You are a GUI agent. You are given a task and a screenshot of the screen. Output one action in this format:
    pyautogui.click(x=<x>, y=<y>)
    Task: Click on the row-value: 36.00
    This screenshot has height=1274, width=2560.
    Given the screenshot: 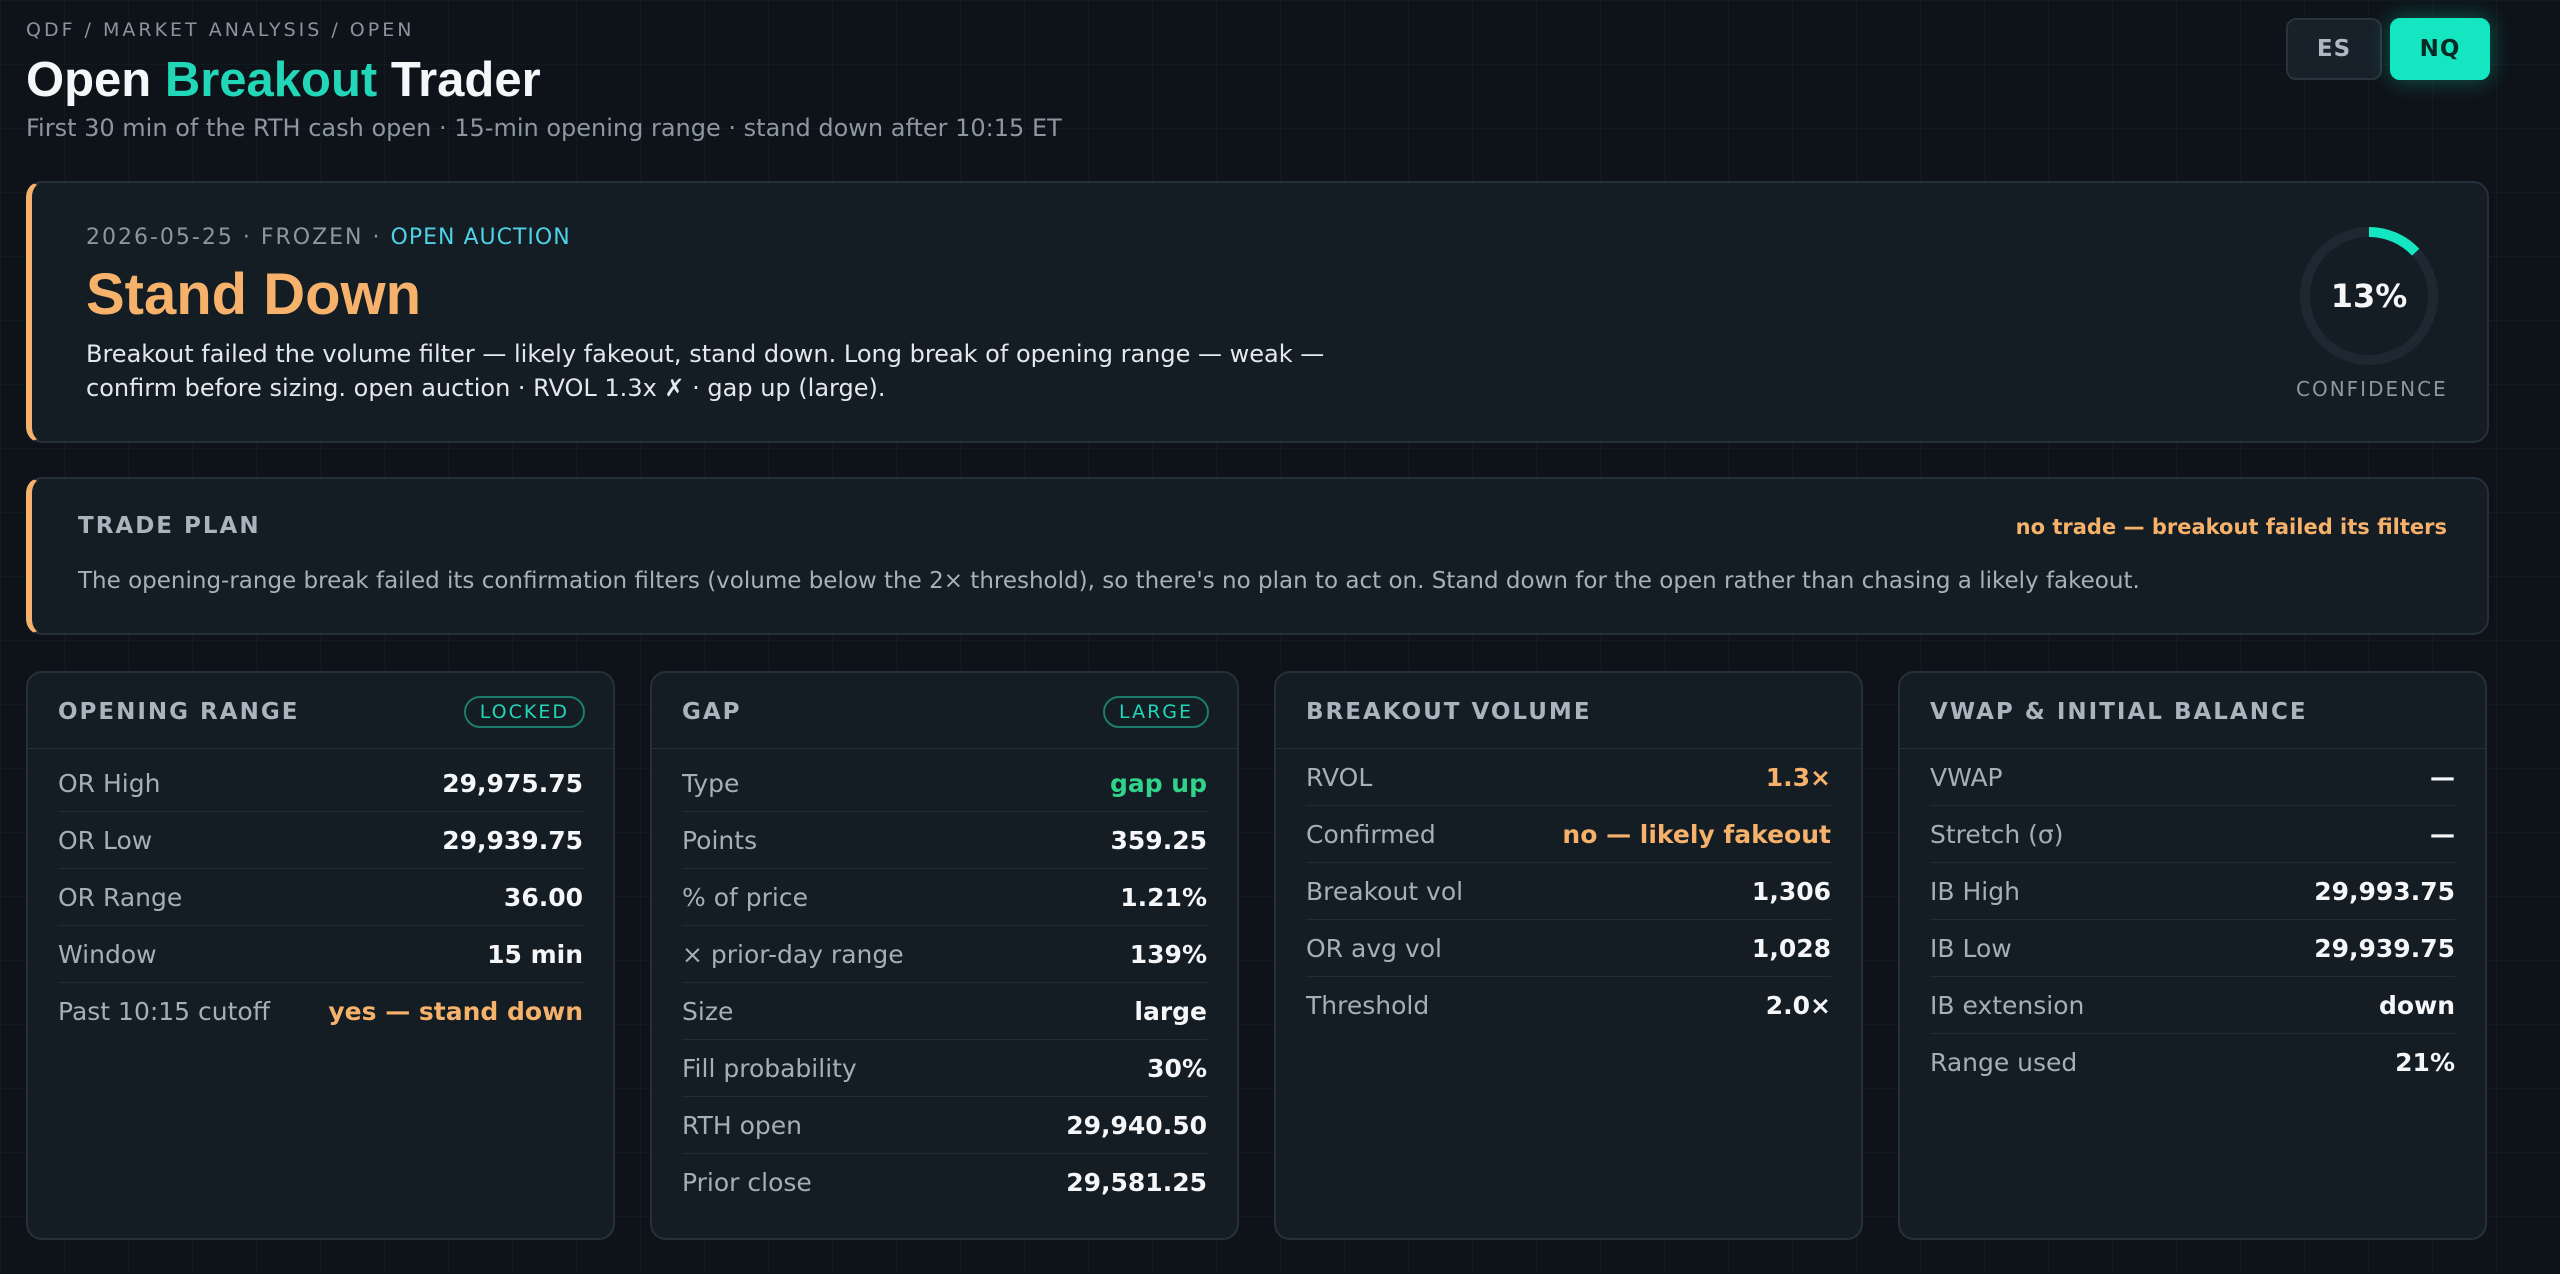 What is the action you would take?
    pyautogui.click(x=543, y=897)
    